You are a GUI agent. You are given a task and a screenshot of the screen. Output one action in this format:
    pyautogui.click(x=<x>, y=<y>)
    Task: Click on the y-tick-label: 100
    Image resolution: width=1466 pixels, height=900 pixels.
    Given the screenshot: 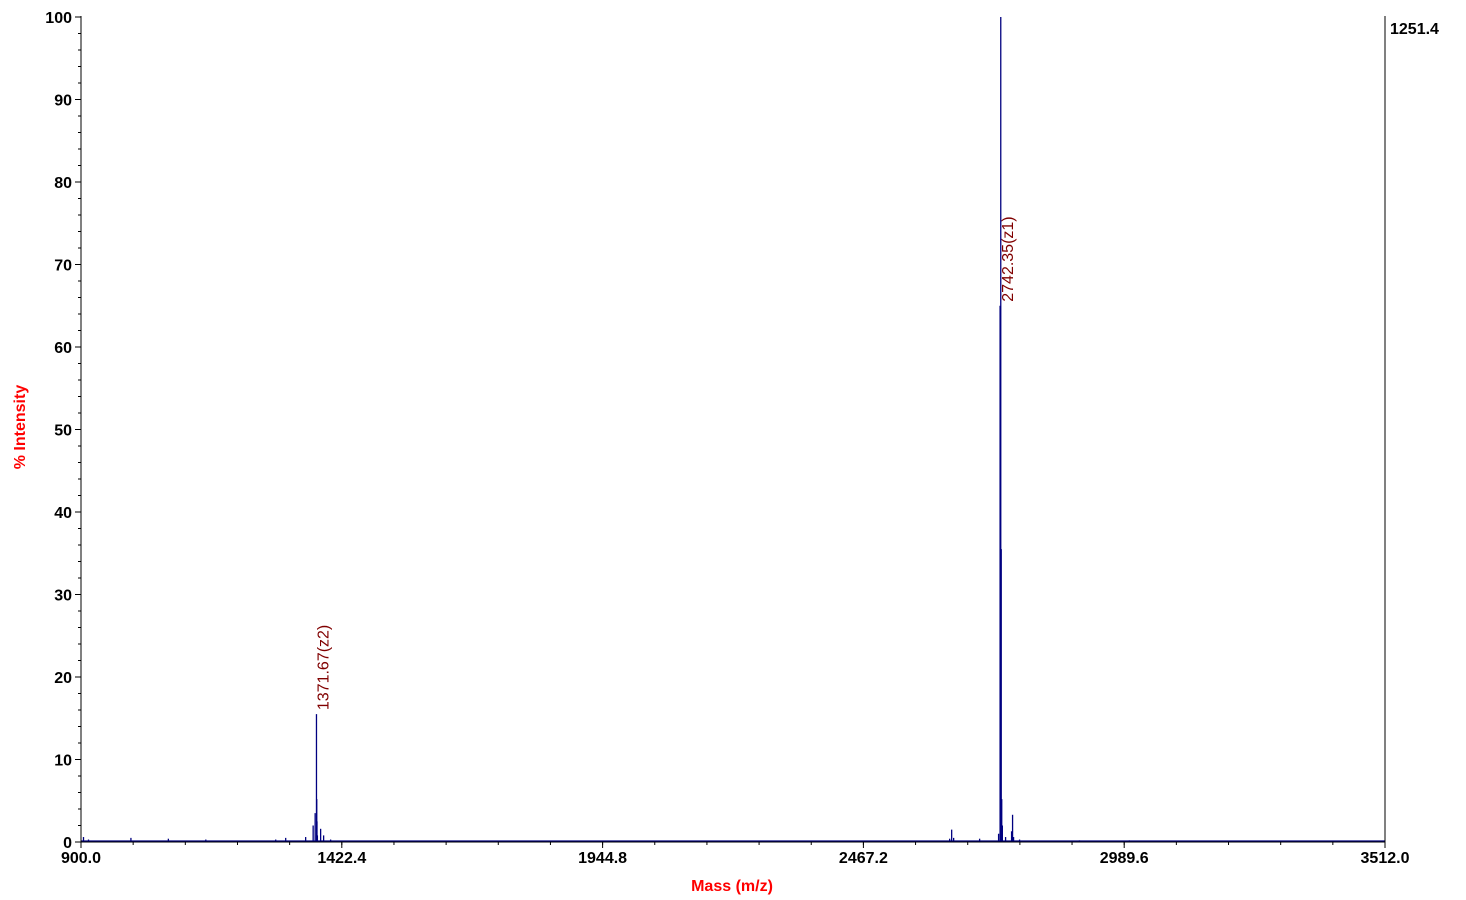 What is the action you would take?
    pyautogui.click(x=58, y=18)
    